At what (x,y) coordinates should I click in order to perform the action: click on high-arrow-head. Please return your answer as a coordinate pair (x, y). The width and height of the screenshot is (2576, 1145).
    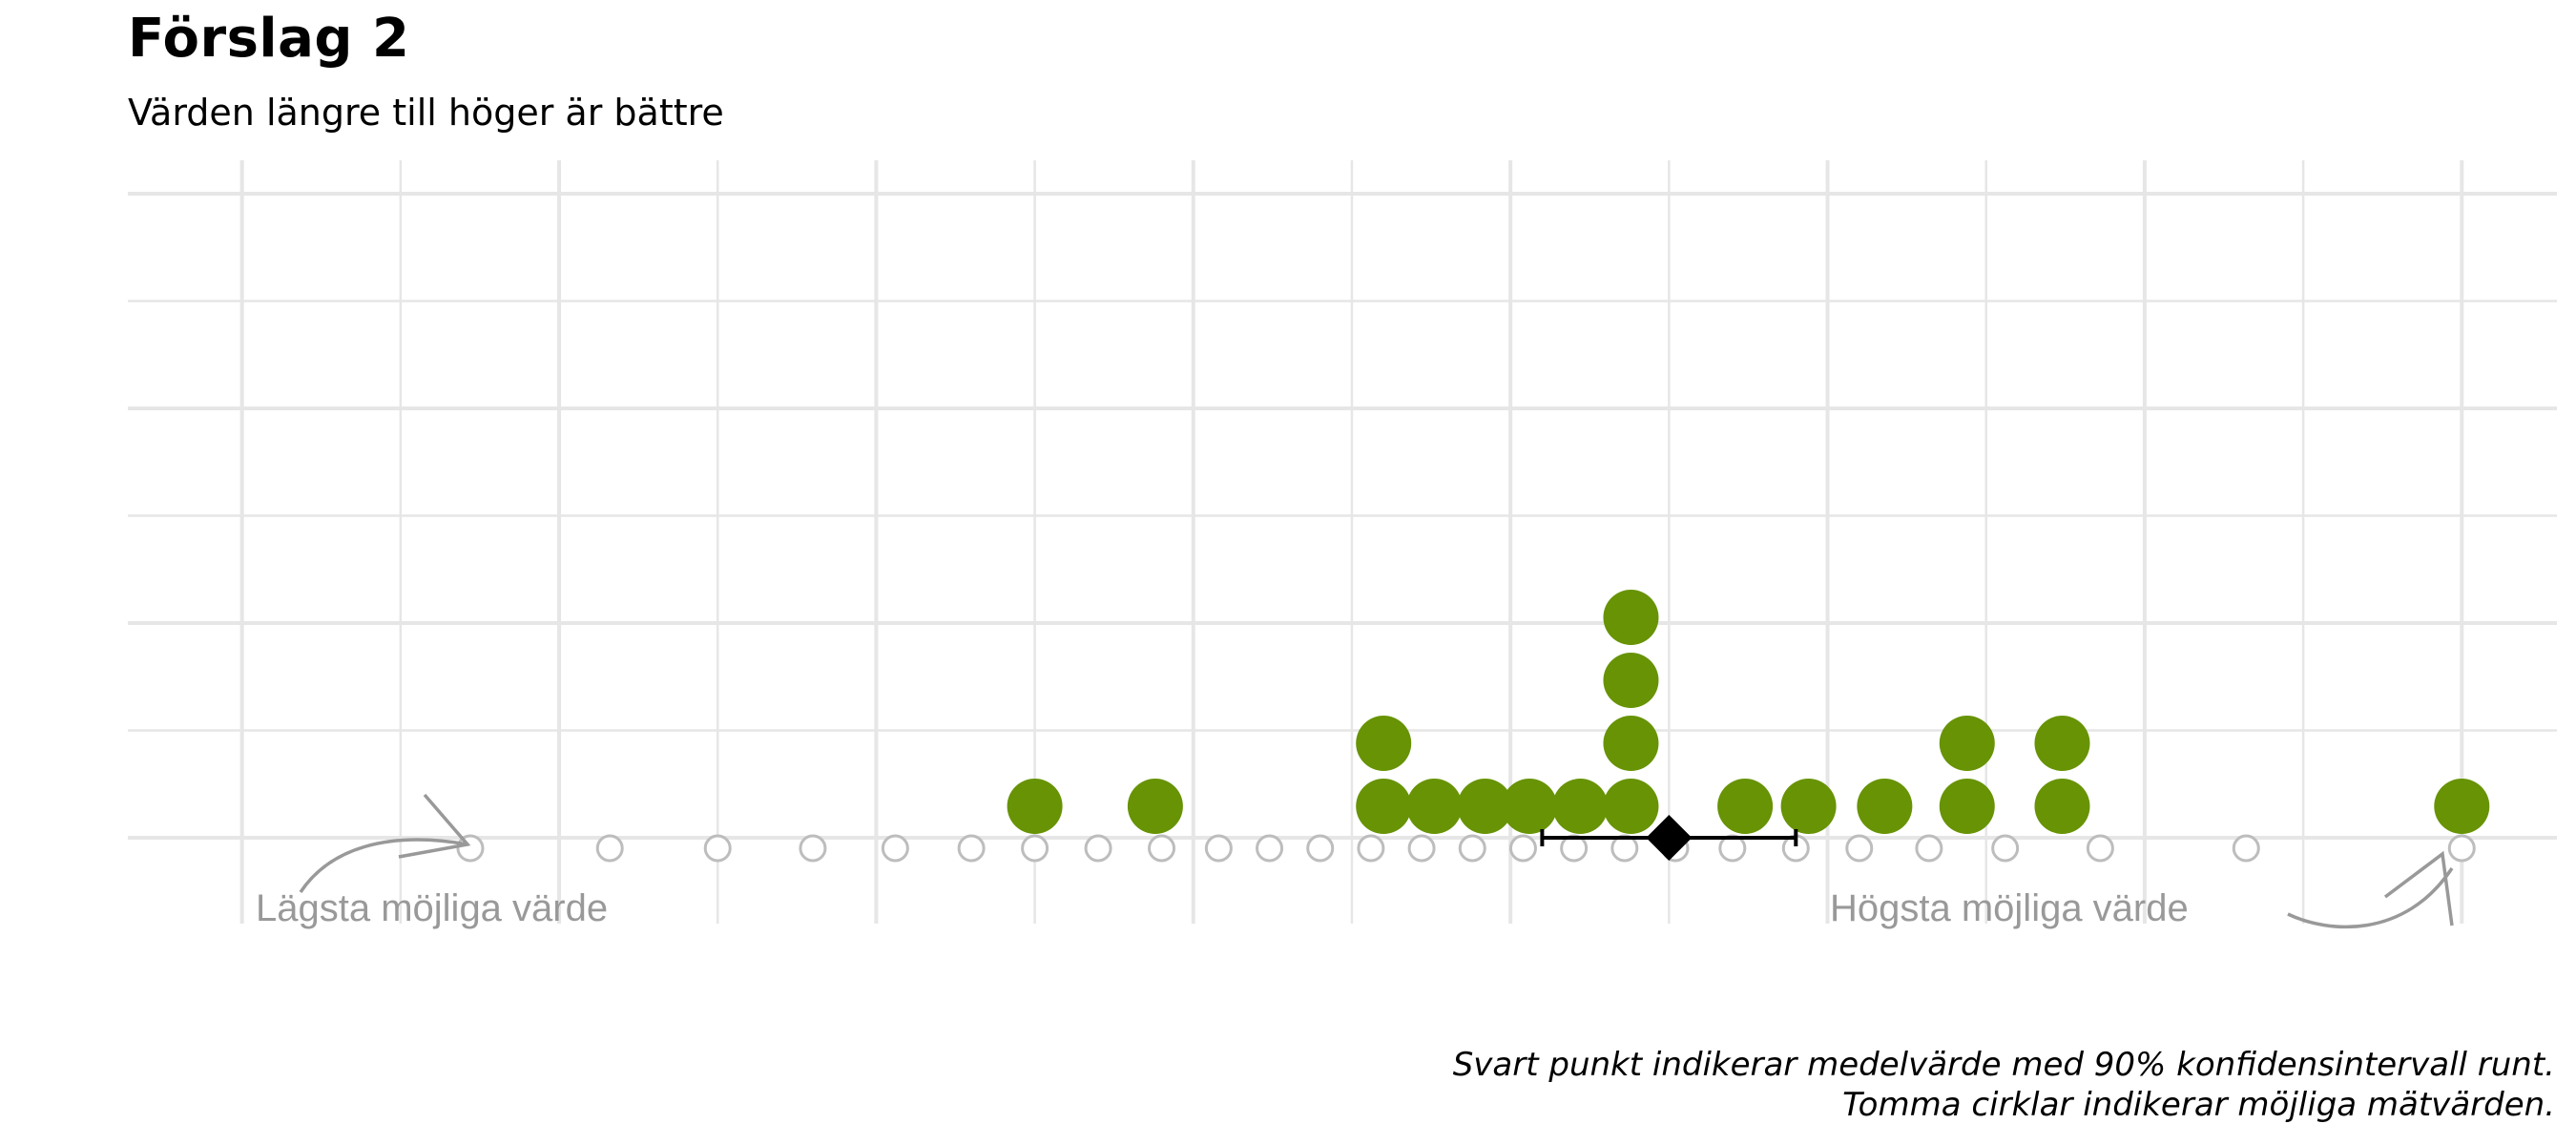
    Looking at the image, I should click on (2418, 888).